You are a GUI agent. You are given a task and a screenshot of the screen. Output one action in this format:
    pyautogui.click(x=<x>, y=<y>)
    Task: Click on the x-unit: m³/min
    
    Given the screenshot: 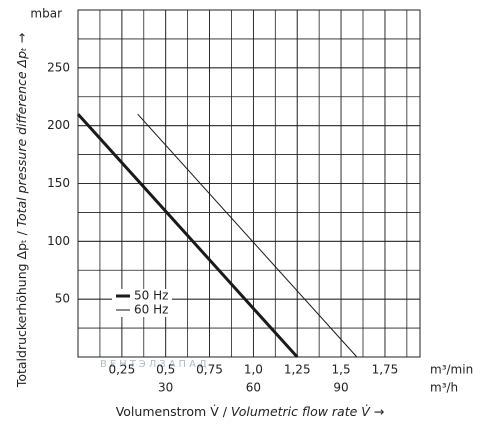 What is the action you would take?
    pyautogui.click(x=451, y=370)
    